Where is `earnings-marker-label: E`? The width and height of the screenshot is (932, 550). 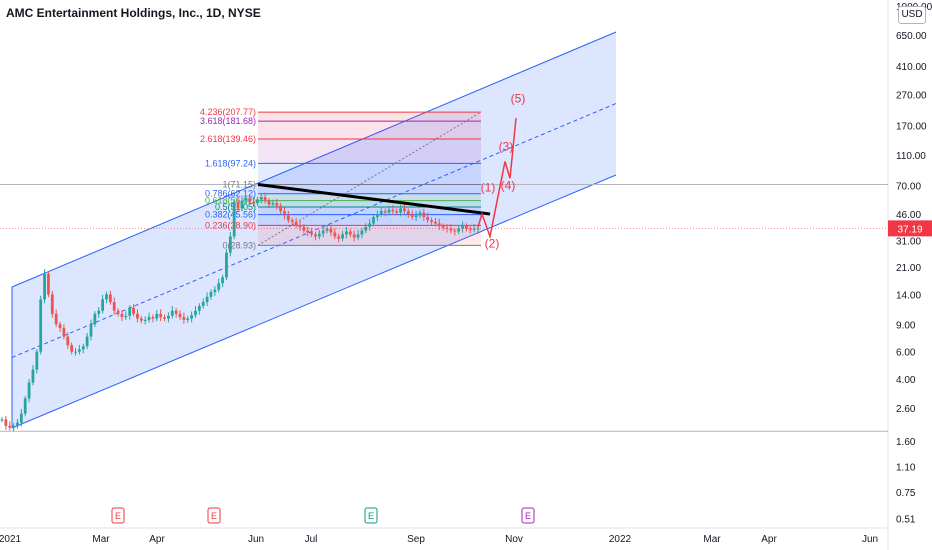 earnings-marker-label: E is located at coordinates (528, 516).